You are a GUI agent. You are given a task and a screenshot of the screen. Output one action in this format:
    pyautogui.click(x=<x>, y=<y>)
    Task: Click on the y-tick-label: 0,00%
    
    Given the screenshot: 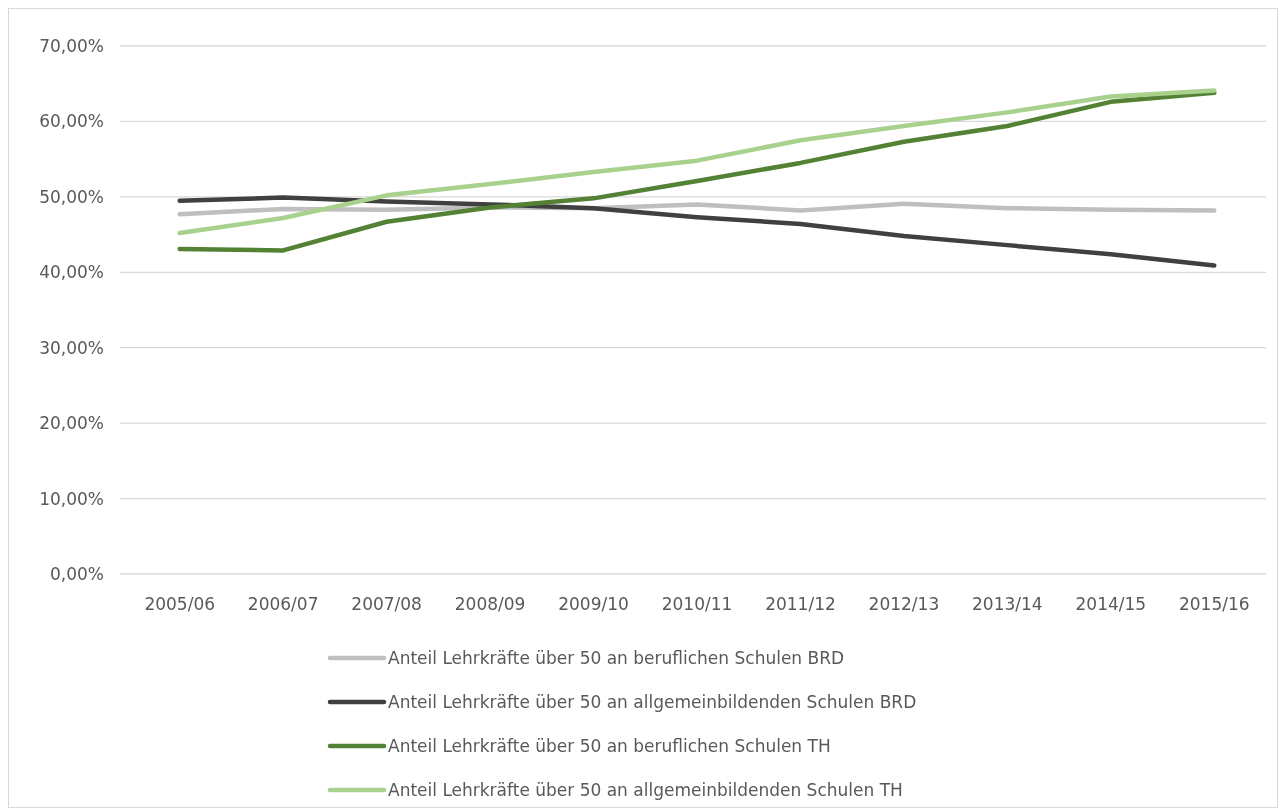 What is the action you would take?
    pyautogui.click(x=76, y=573)
    